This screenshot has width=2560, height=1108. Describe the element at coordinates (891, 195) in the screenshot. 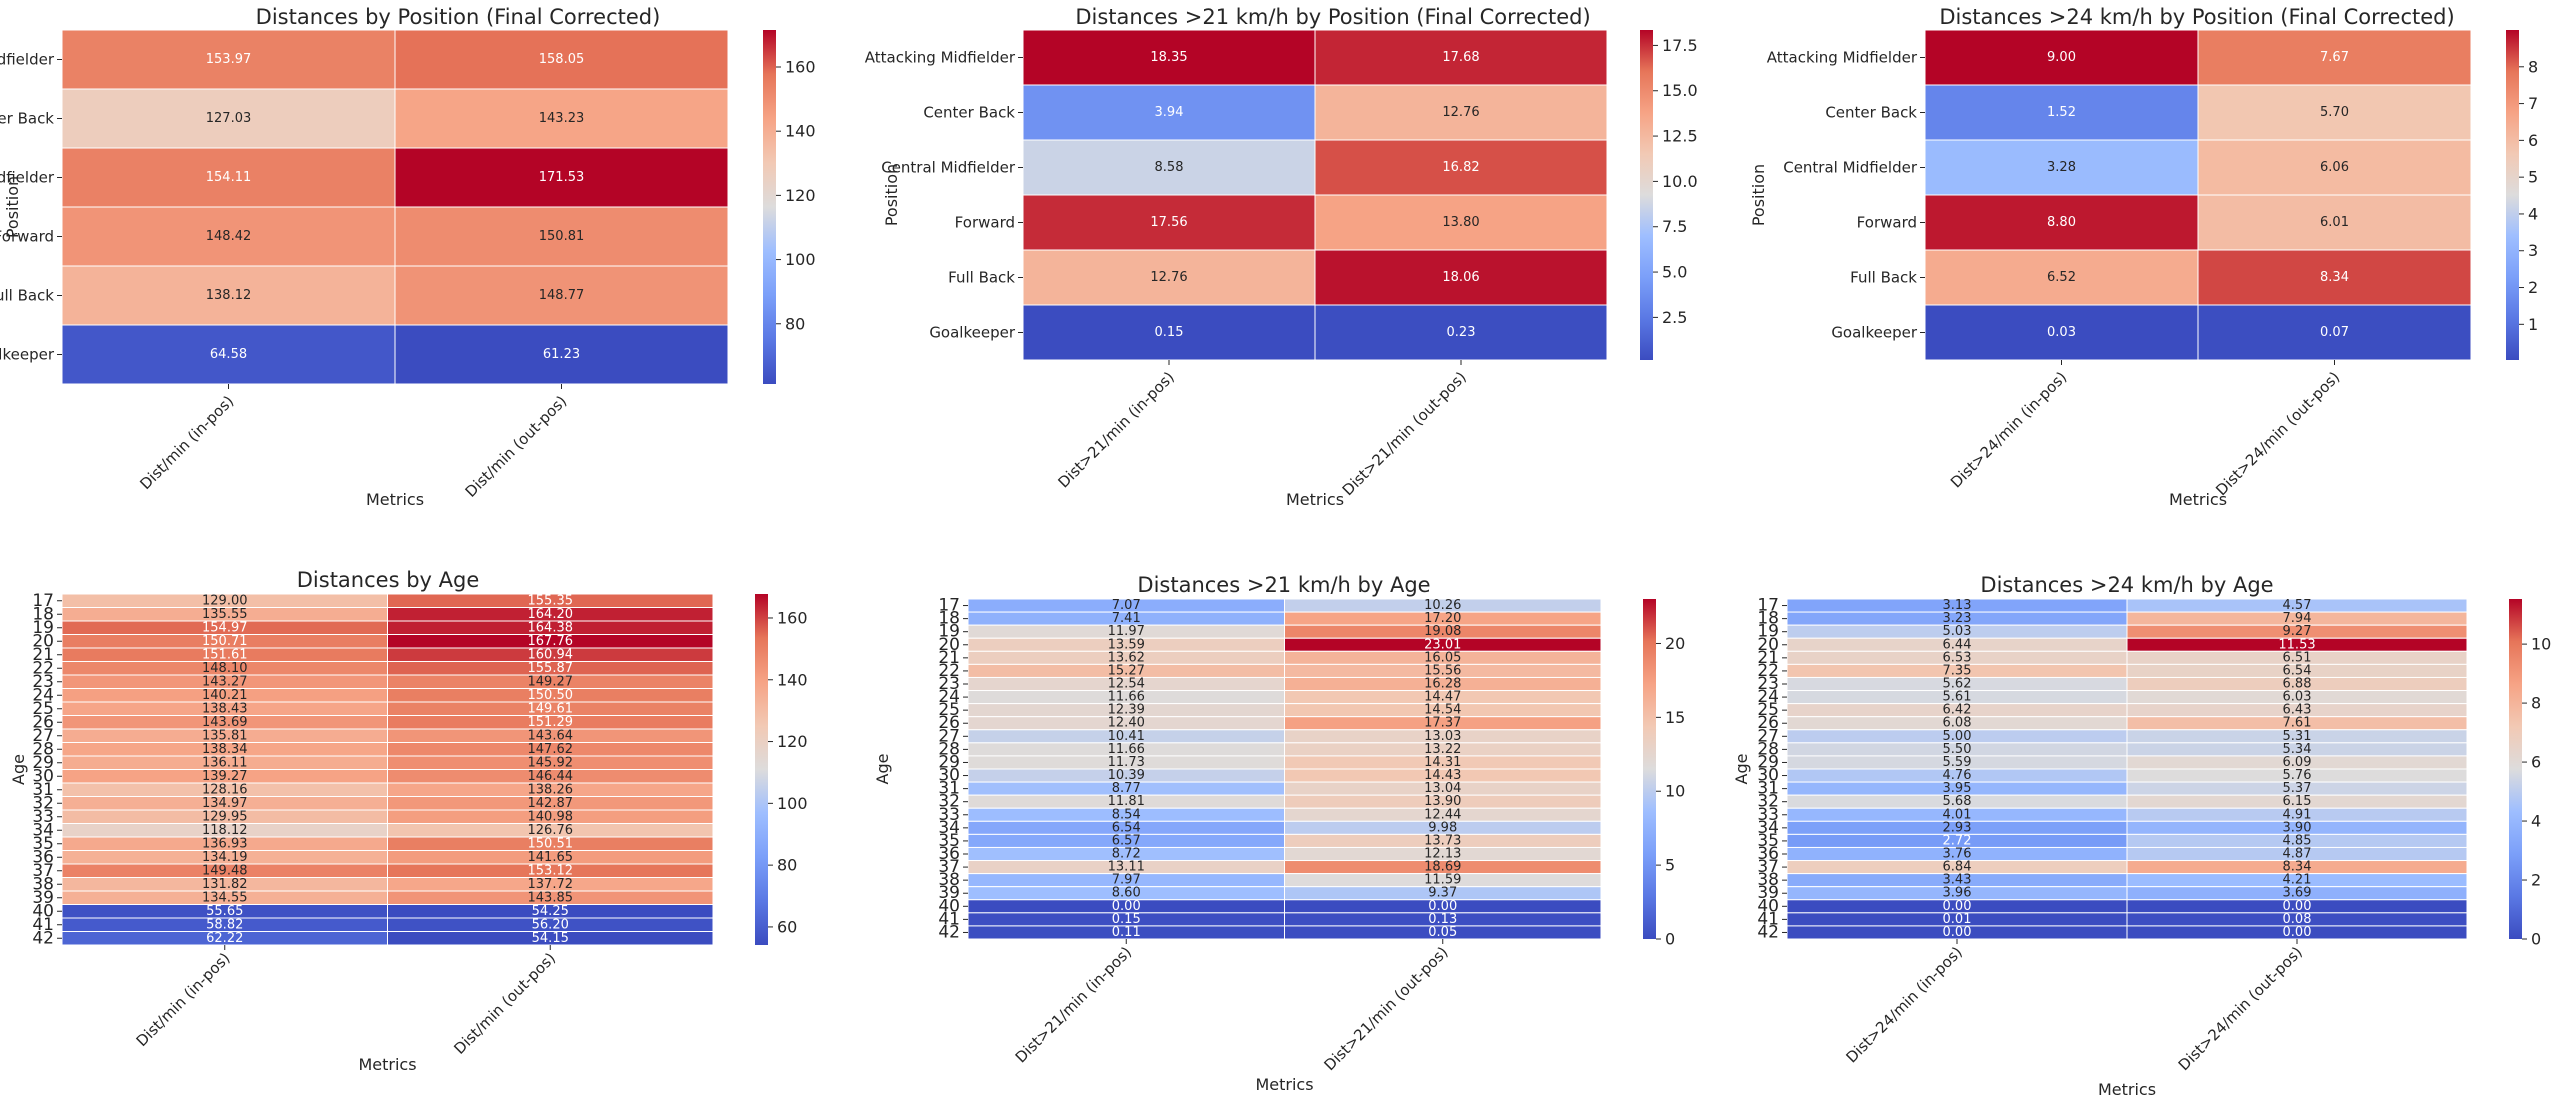

I see `y-axis-label: Position` at that location.